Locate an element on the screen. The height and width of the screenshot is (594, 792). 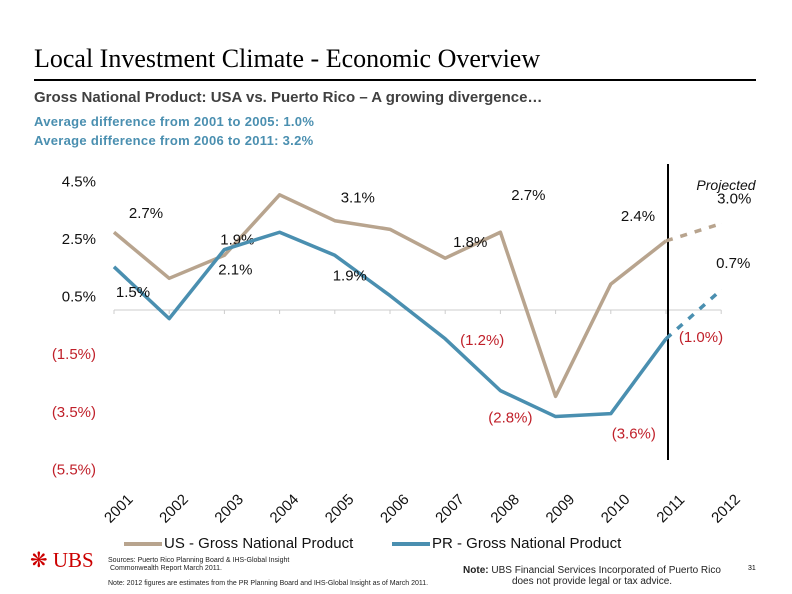
data-label: 2.1% is located at coordinates (235, 270).